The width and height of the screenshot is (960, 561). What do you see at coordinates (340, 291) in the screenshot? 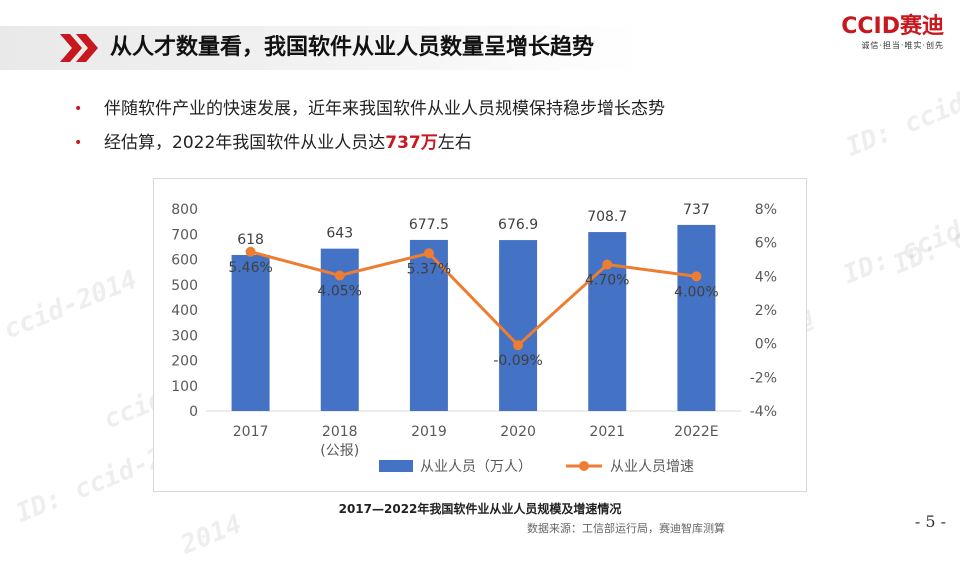
I see `line-data-label: 4.05%` at bounding box center [340, 291].